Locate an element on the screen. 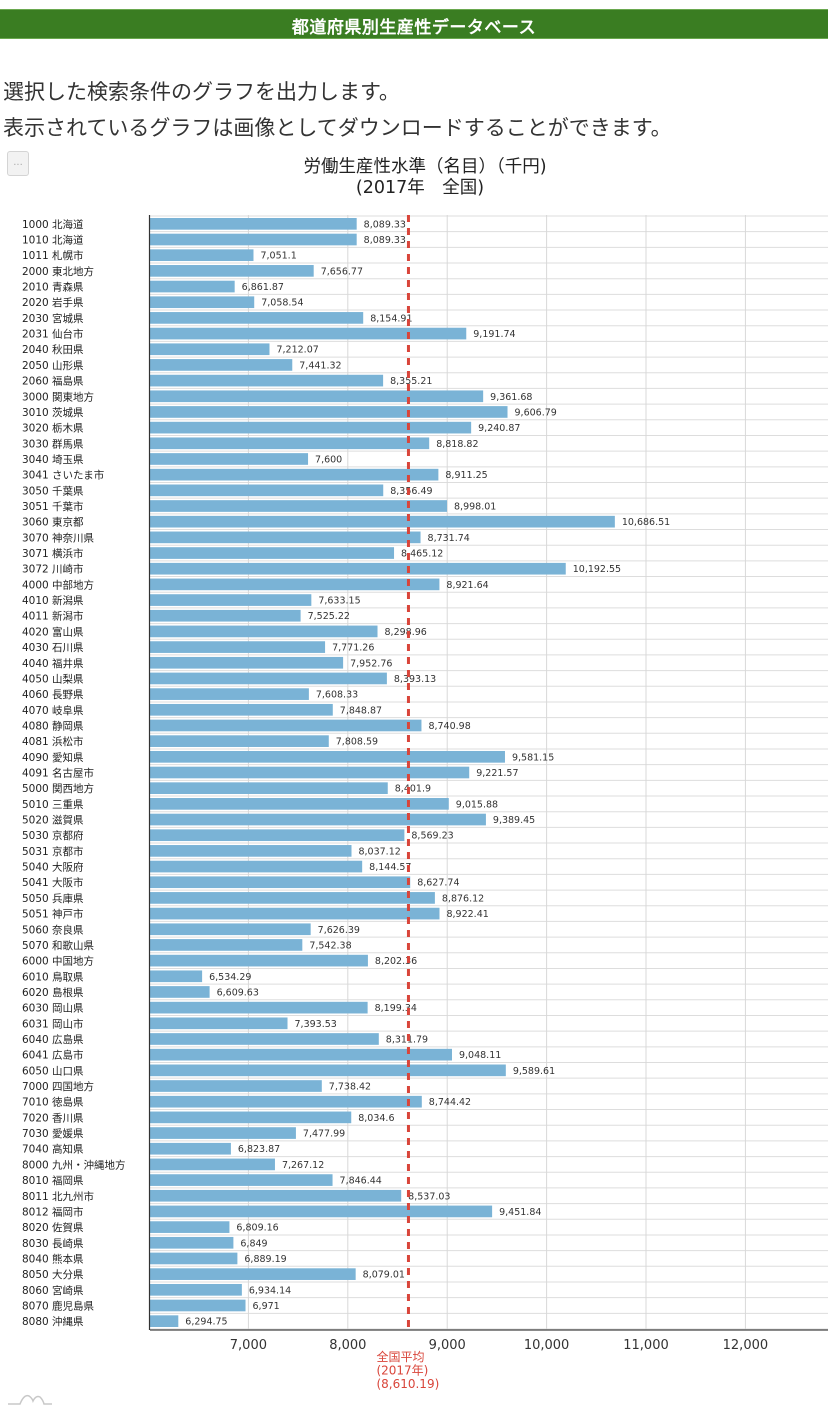  category-label: 4010 新潟県 is located at coordinates (53, 600).